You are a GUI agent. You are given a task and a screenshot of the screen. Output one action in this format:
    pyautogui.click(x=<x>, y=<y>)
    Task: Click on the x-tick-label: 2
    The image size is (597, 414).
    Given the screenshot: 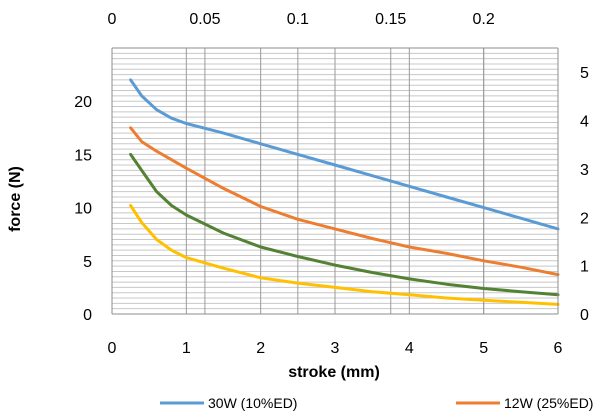 What is the action you would take?
    pyautogui.click(x=260, y=348)
    